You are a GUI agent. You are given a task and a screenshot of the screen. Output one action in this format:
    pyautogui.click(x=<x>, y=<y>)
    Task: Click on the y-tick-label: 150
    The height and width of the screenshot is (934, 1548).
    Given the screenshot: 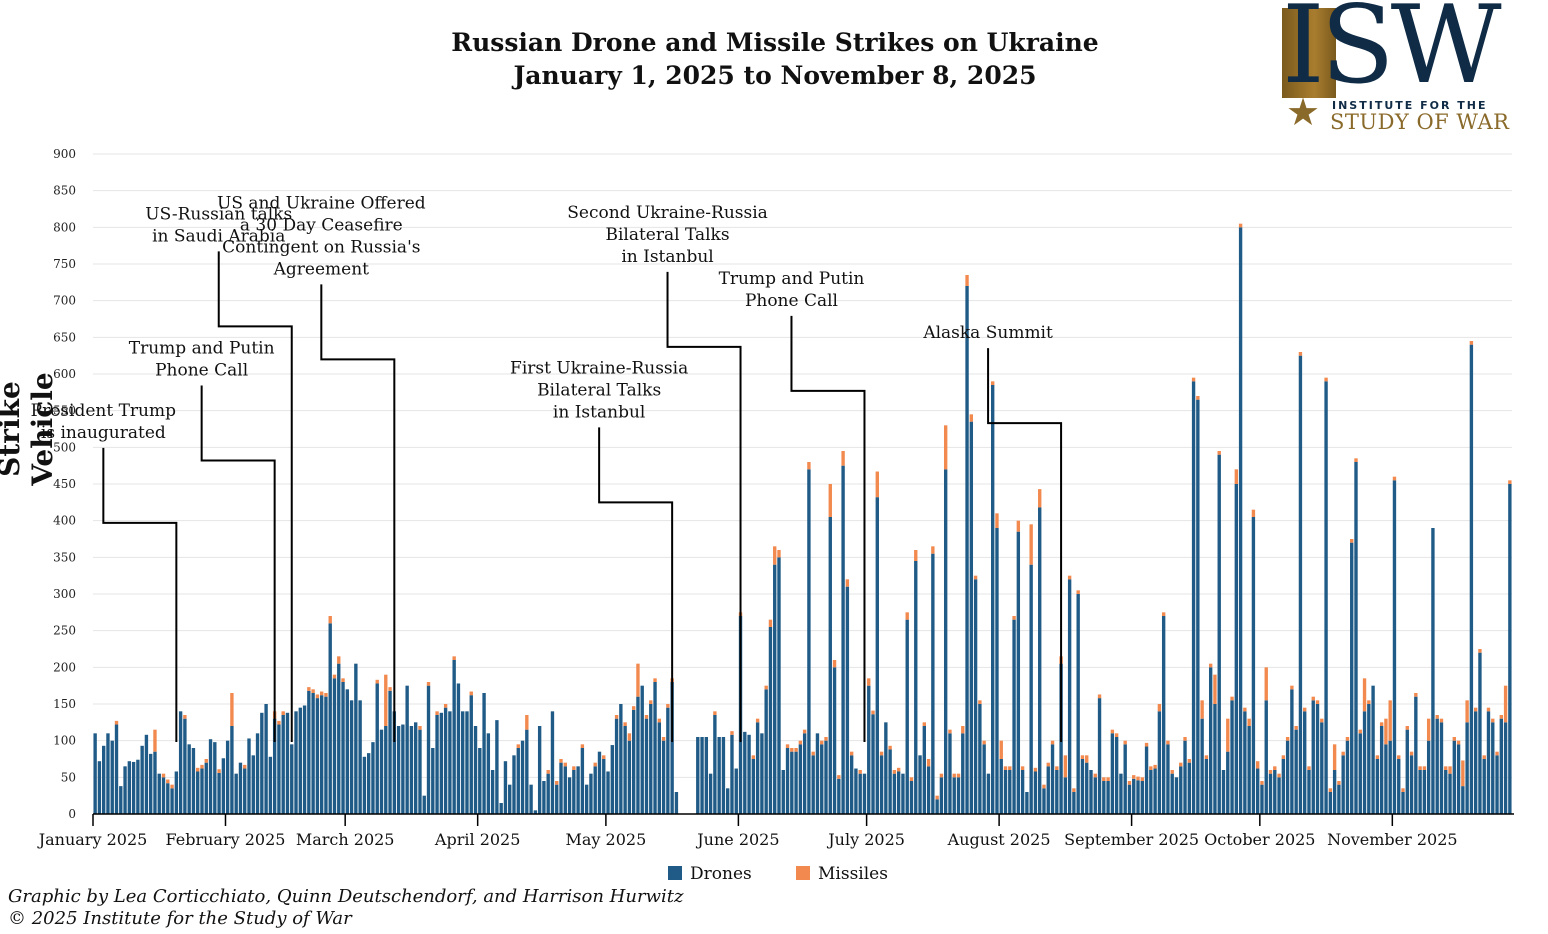 What is the action you would take?
    pyautogui.click(x=64, y=704)
    